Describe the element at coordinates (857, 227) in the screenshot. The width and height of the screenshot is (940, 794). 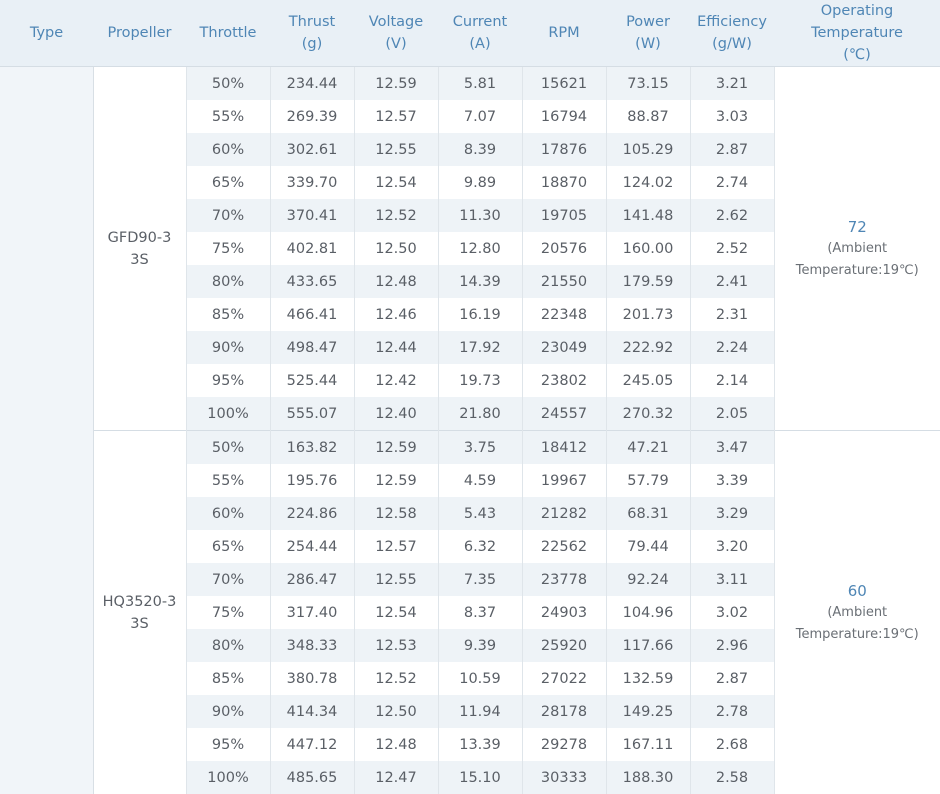
I see `temperature-value: 72` at that location.